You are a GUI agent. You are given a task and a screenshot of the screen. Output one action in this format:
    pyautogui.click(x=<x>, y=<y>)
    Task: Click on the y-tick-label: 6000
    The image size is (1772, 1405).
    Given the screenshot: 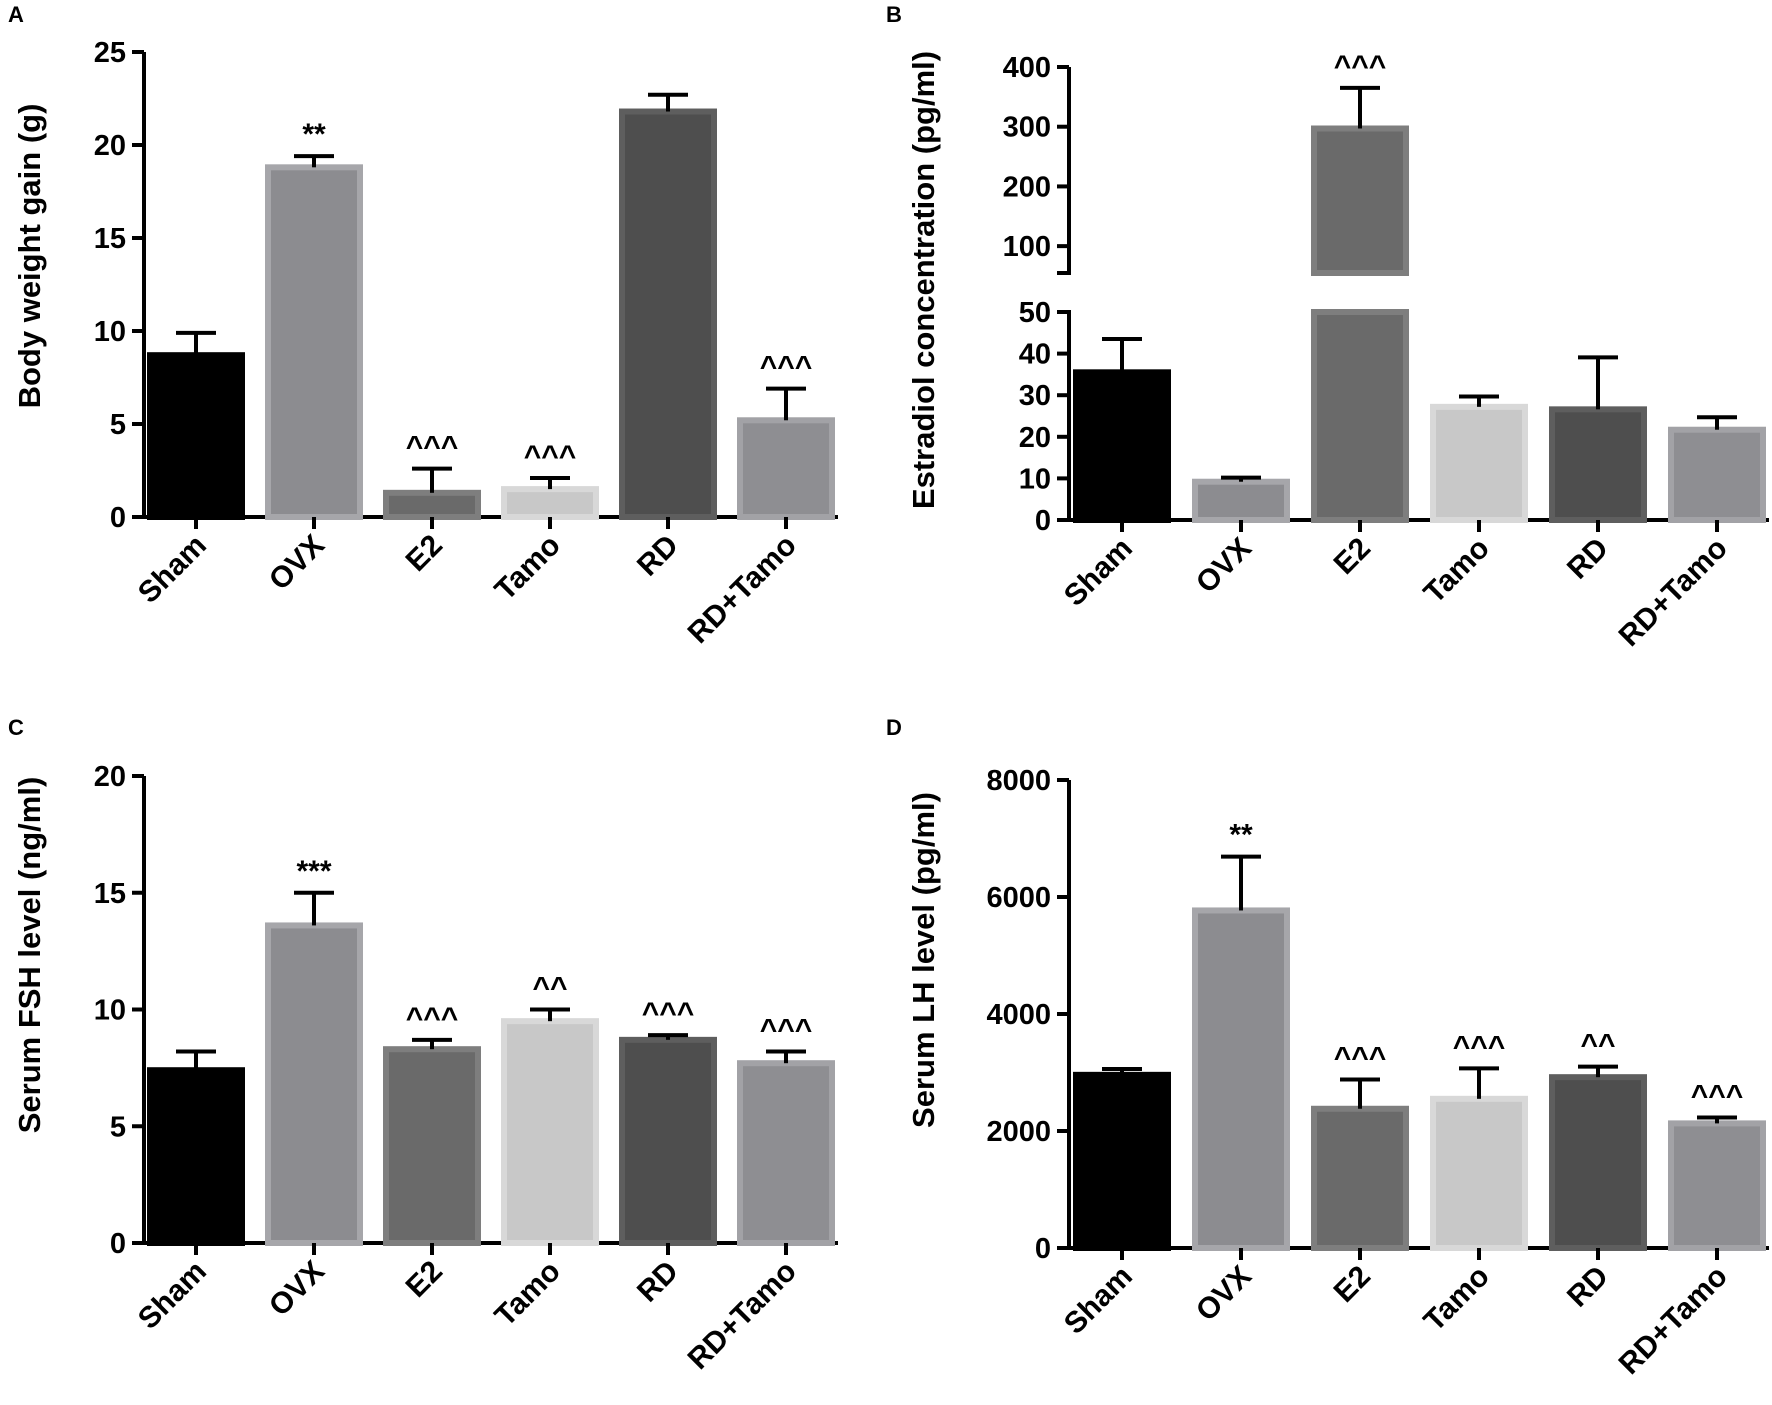 What is the action you would take?
    pyautogui.click(x=1018, y=898)
    